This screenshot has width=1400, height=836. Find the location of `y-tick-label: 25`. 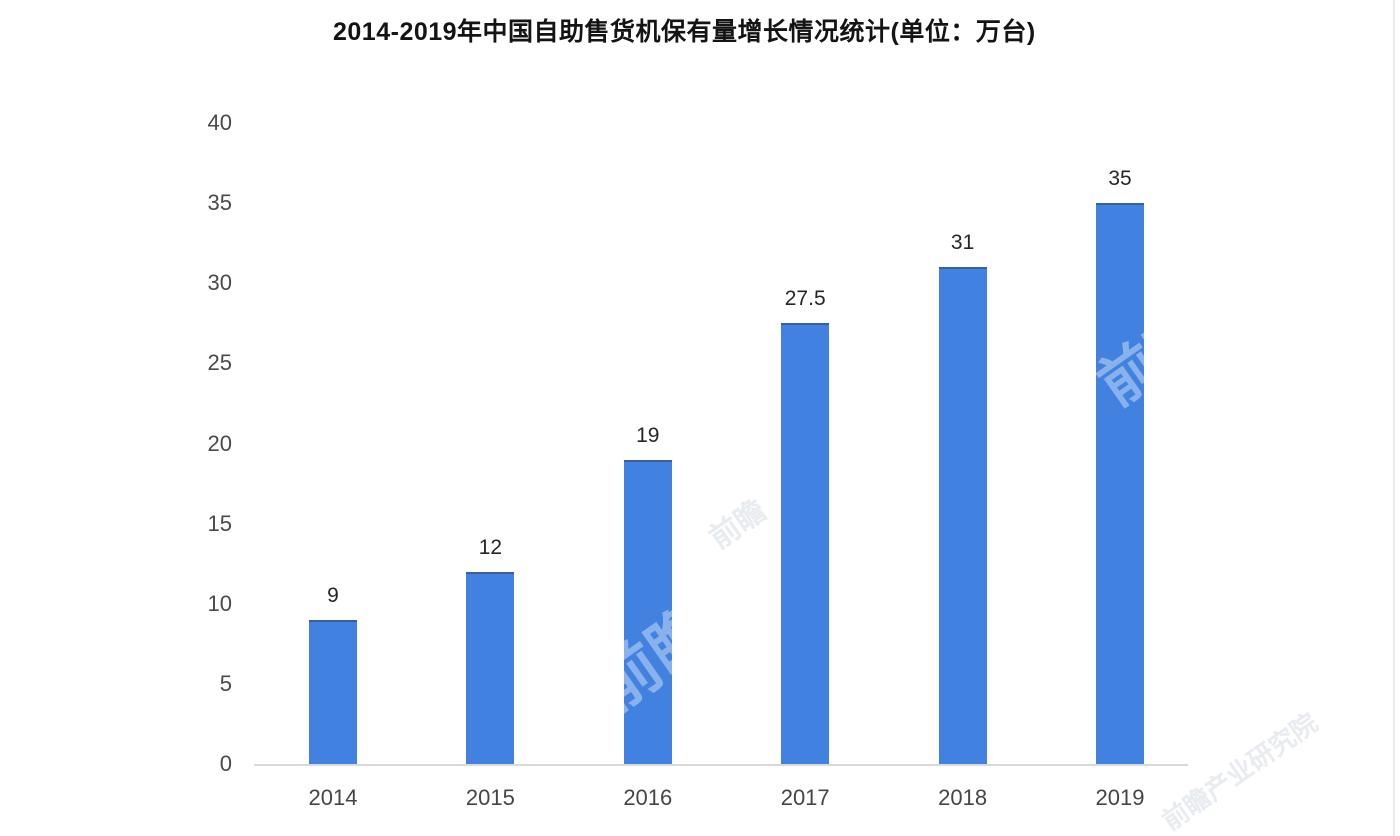

y-tick-label: 25 is located at coordinates (219, 363).